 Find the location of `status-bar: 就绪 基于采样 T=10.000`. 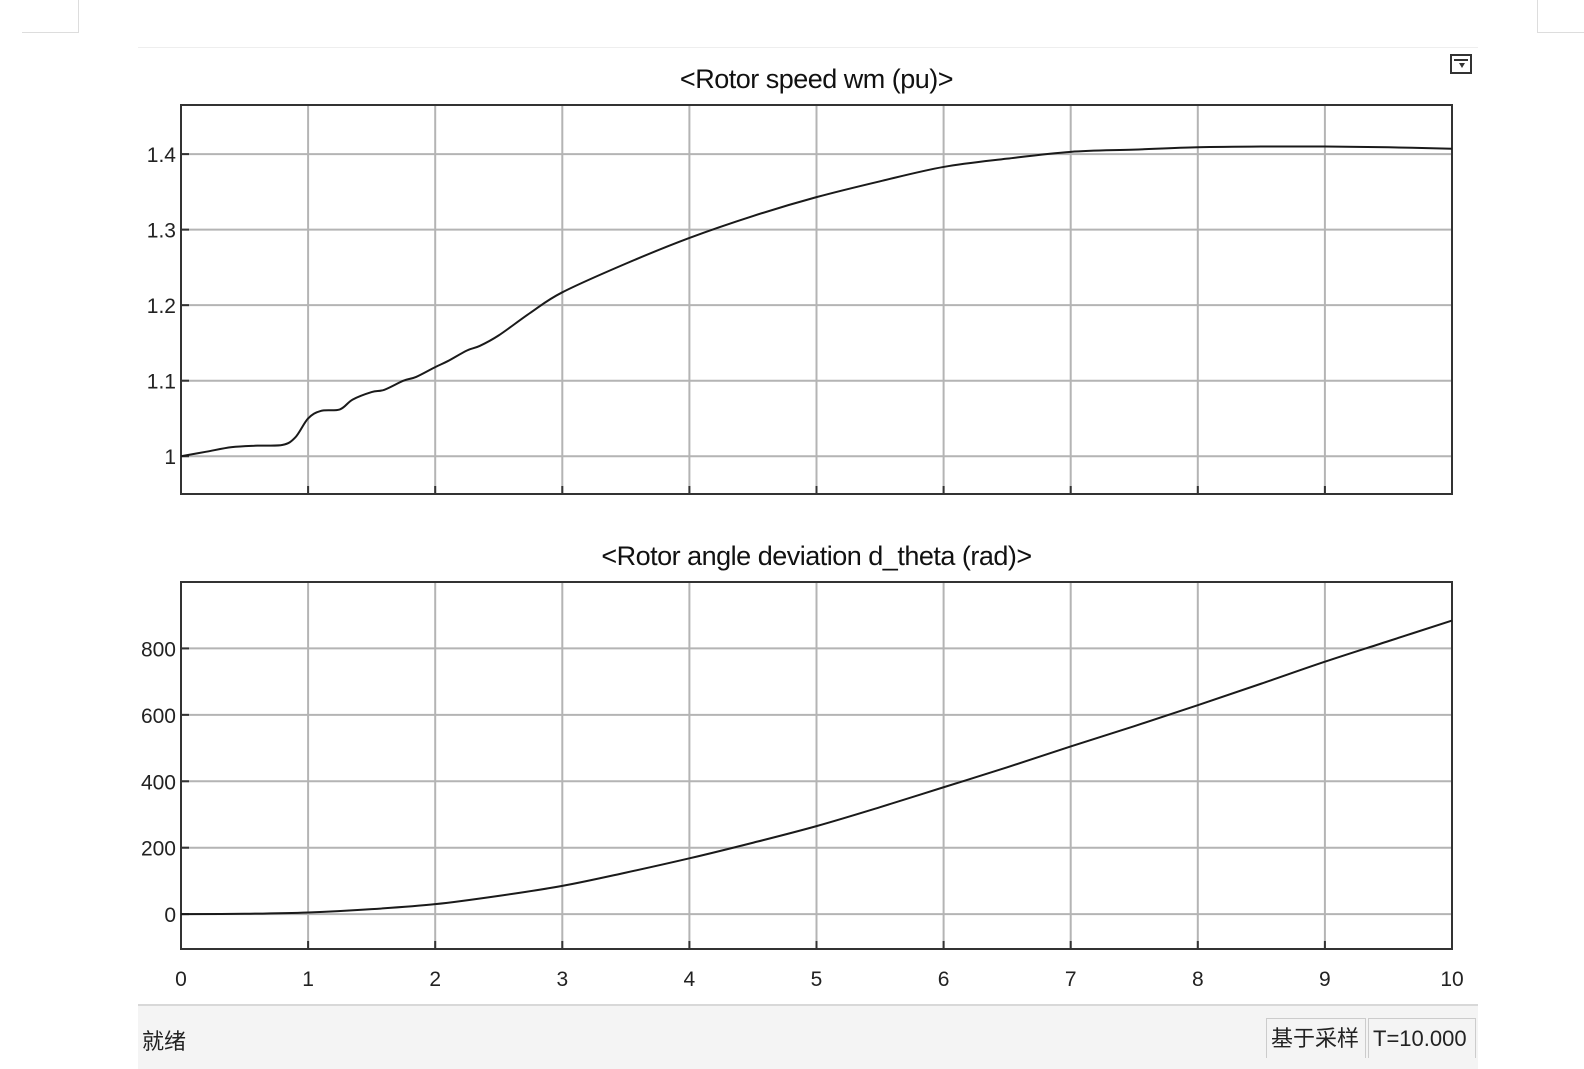

status-bar: 就绪 基于采样 T=10.000 is located at coordinates (808, 1036).